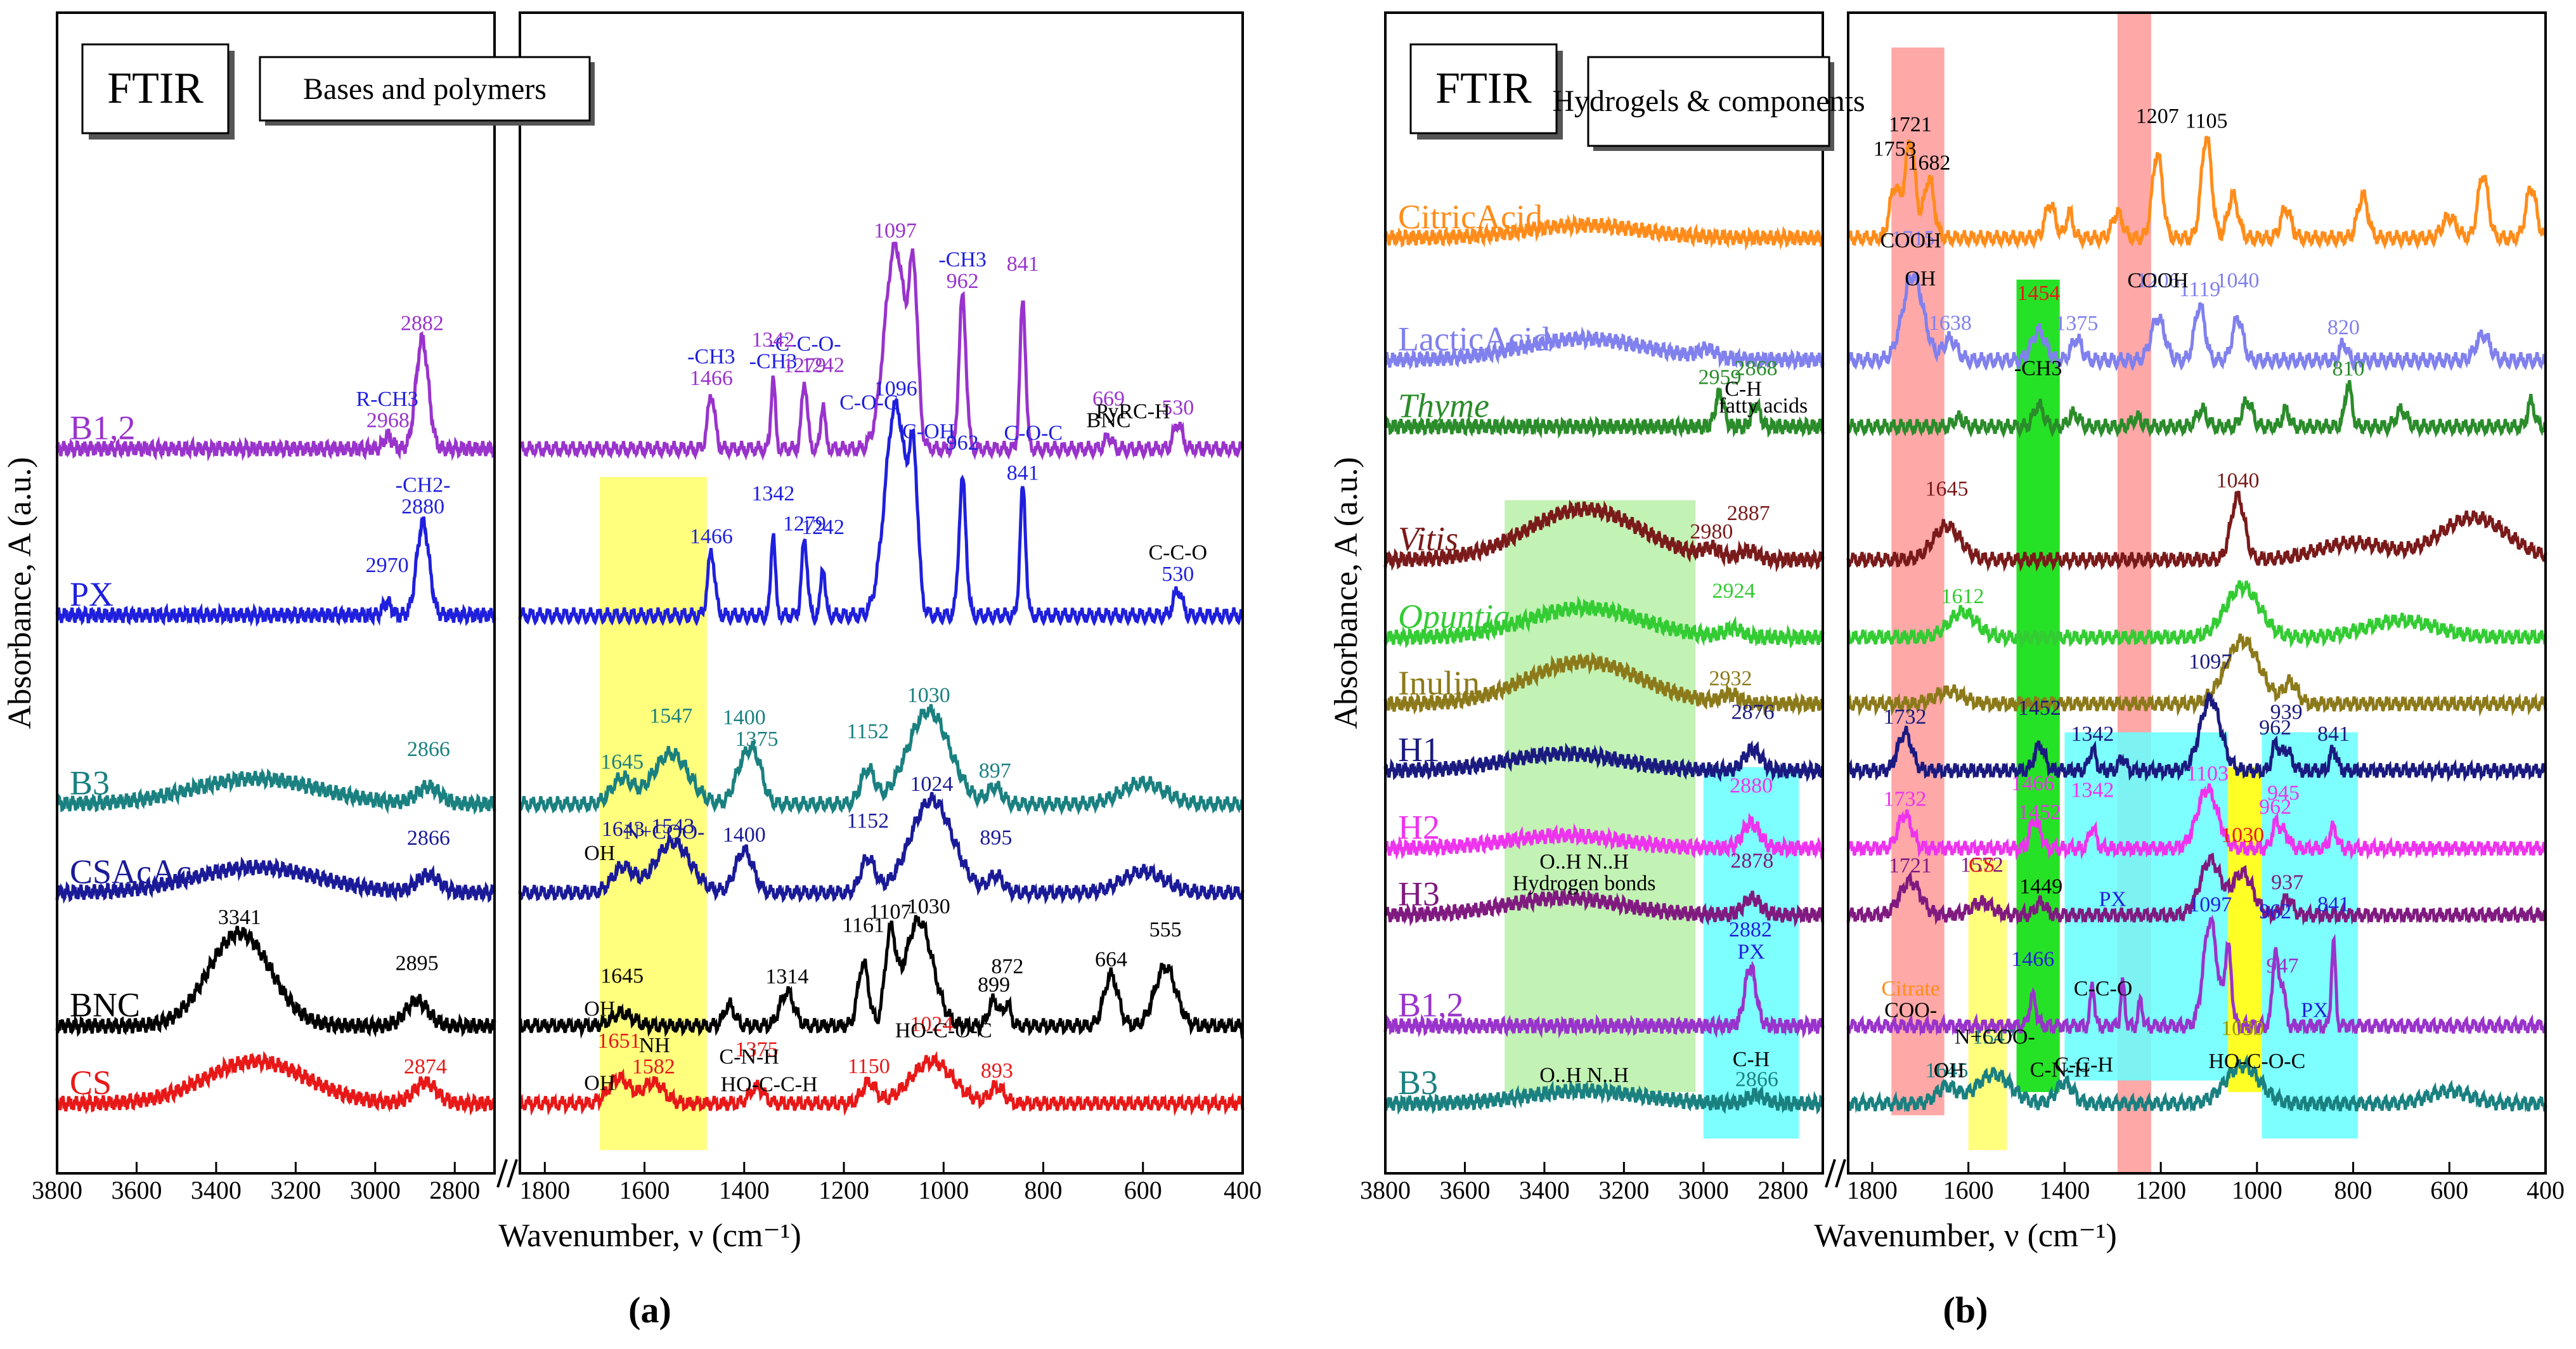 Image resolution: width=2576 pixels, height=1349 pixels. What do you see at coordinates (804, 344) in the screenshot?
I see `peak-label: -C-C-O-` at bounding box center [804, 344].